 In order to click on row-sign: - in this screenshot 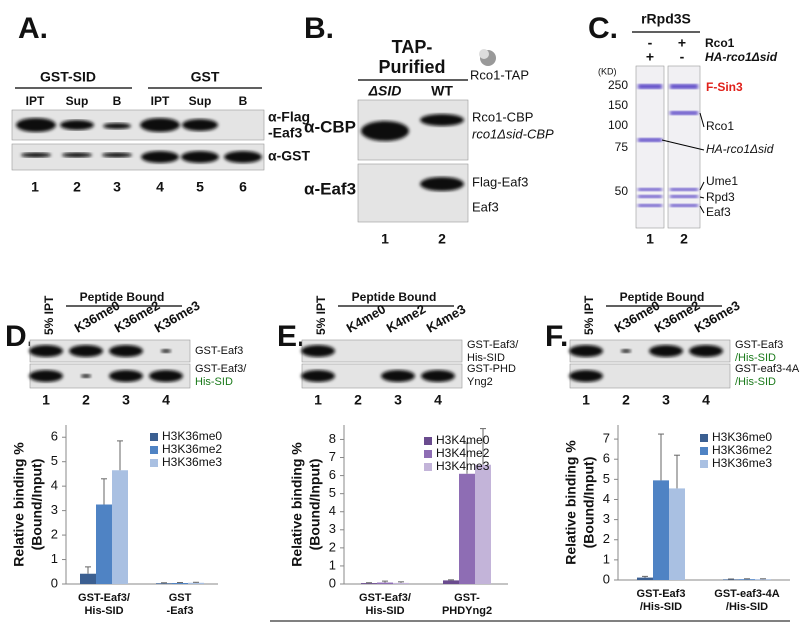, I will do `click(682, 57)`.